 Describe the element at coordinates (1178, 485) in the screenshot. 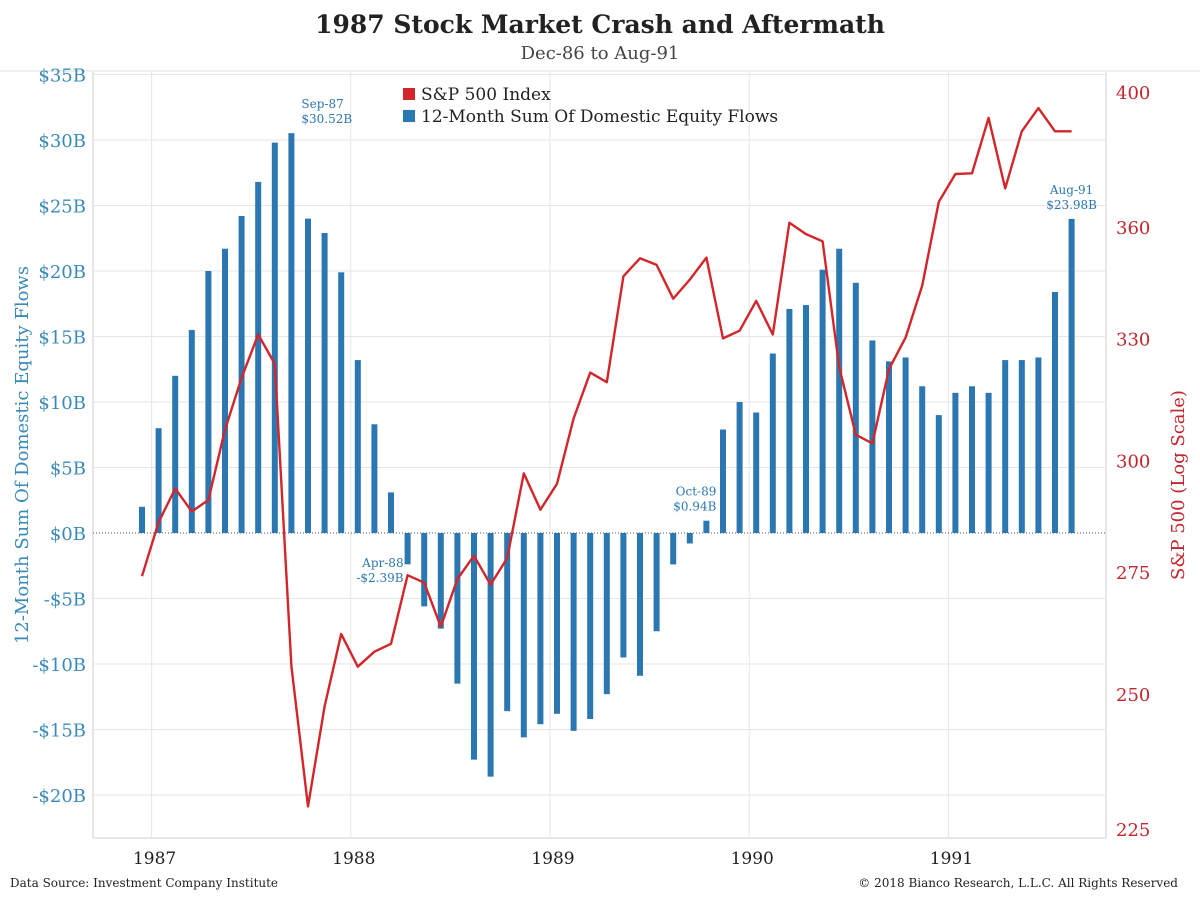

I see `y-right-axis-title: S&P 500 (Log Scale)` at that location.